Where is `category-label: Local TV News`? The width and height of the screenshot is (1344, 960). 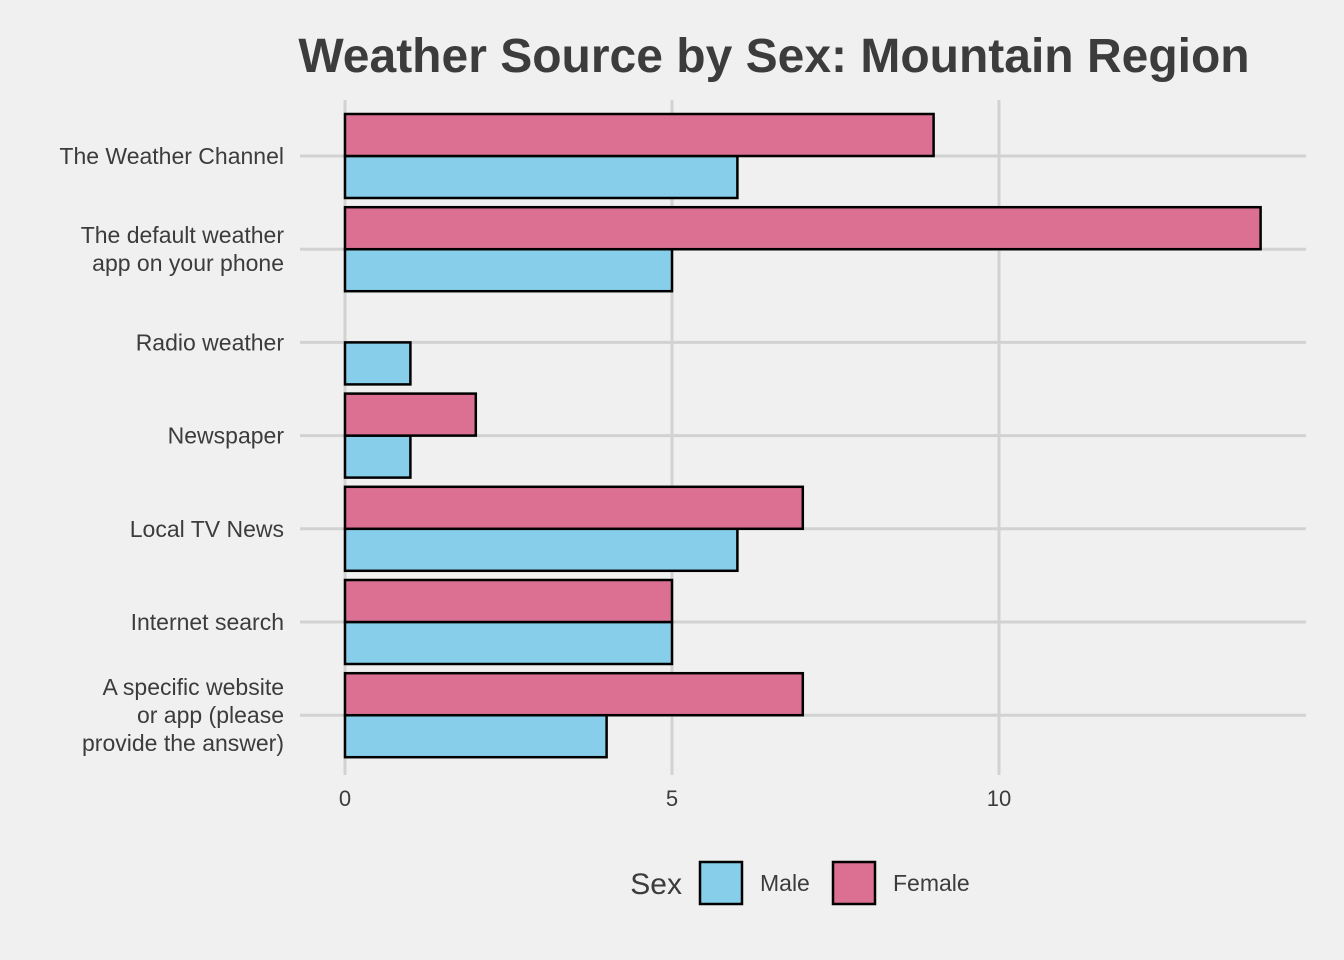
category-label: Local TV News is located at coordinates (207, 529).